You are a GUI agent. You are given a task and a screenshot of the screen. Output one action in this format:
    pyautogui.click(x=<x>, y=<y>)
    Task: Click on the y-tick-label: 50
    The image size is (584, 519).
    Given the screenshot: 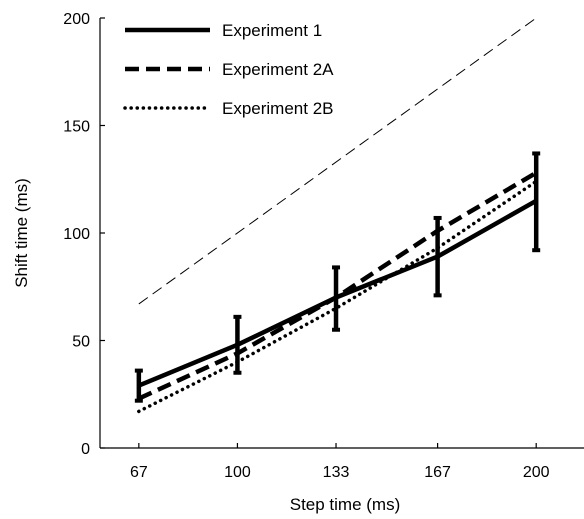 What is the action you would take?
    pyautogui.click(x=81, y=342)
    